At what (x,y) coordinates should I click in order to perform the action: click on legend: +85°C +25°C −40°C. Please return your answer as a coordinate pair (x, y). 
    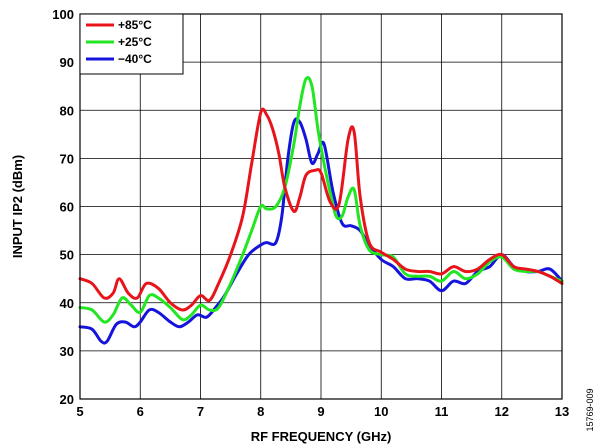
    Looking at the image, I should click on (131, 44).